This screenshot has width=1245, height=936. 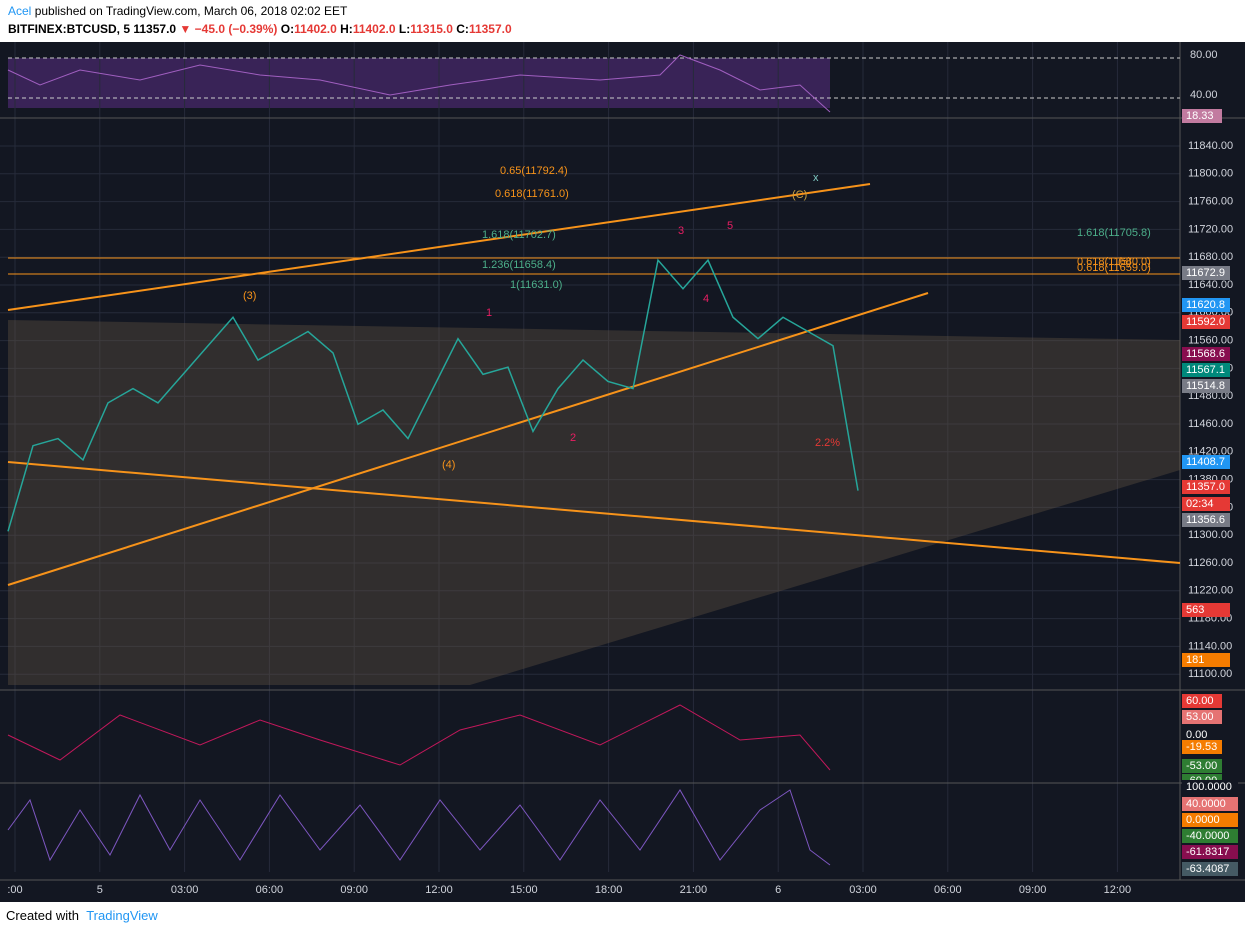 What do you see at coordinates (827, 443) in the screenshot?
I see `wave-label: 2.2%` at bounding box center [827, 443].